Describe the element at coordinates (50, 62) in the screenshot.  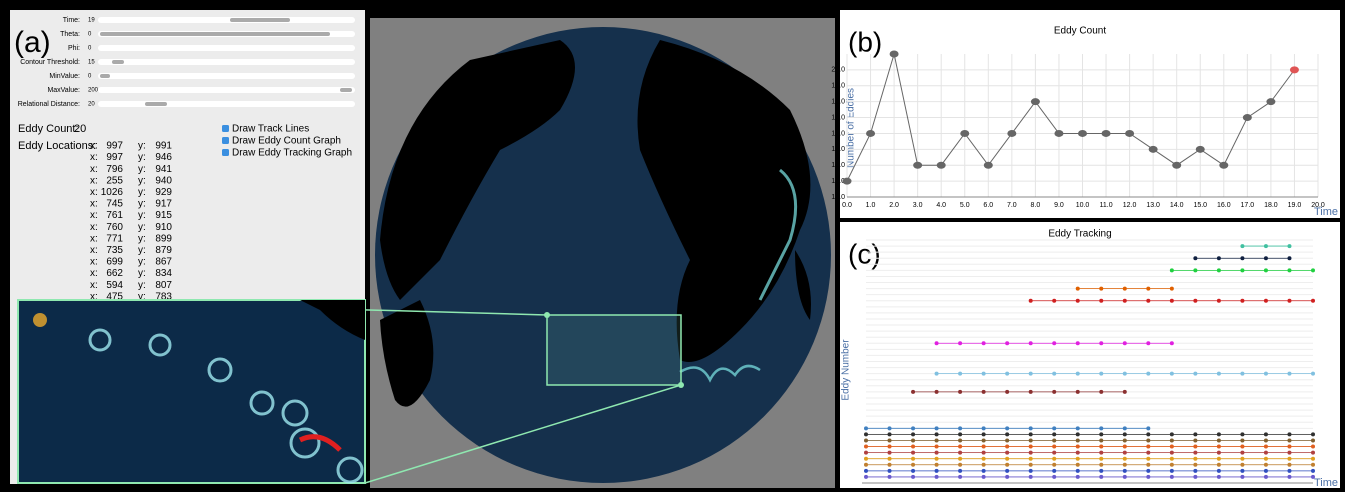
I see `slider-label: Contour Threshold:` at that location.